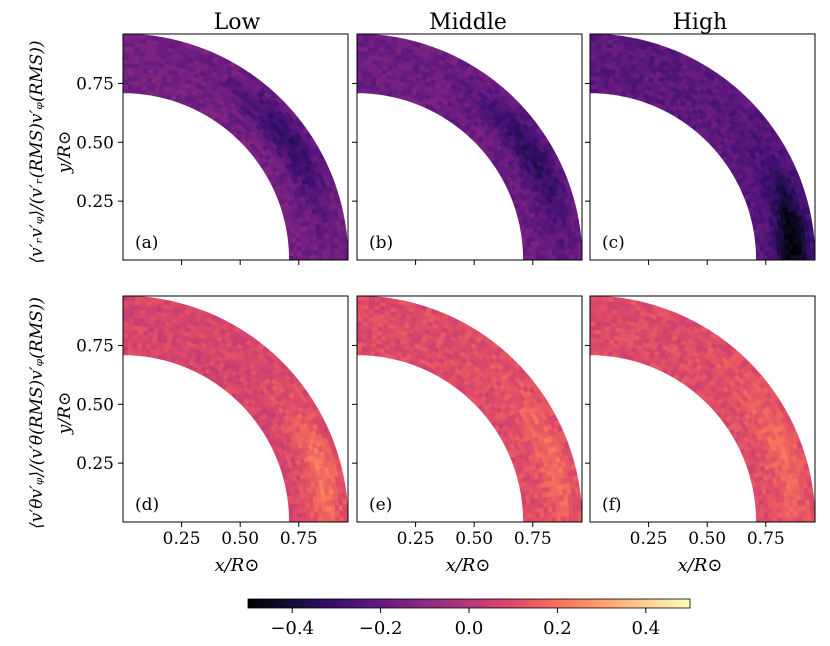  What do you see at coordinates (467, 422) in the screenshot?
I see `panel-e: 0.25 0.50 0.75(e)` at bounding box center [467, 422].